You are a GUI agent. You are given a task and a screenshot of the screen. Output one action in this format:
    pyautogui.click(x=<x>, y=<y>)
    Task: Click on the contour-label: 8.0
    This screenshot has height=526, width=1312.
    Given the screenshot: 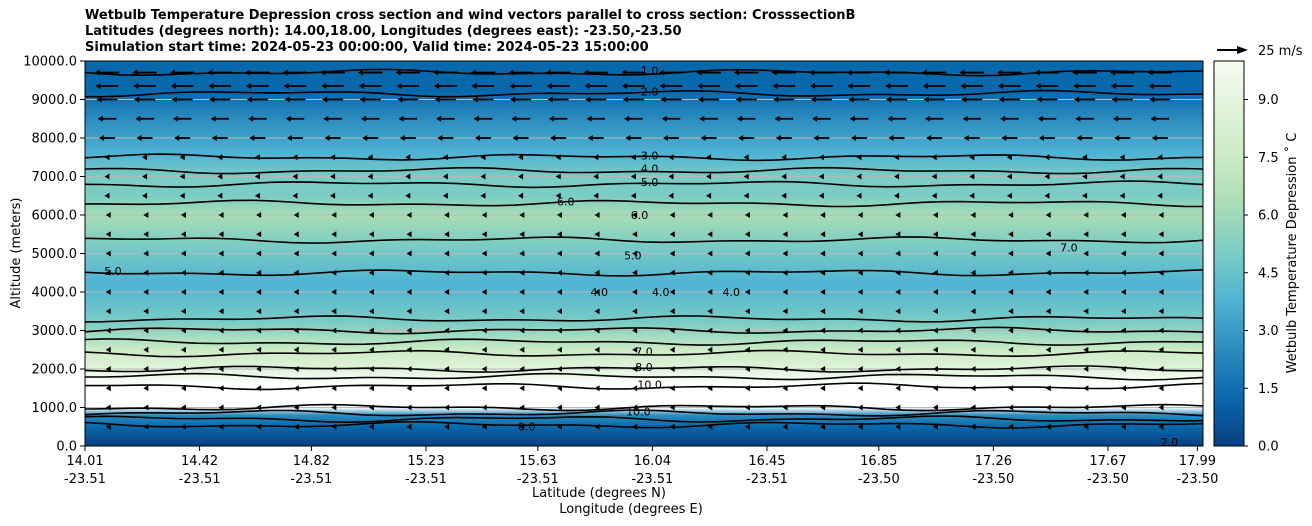 What is the action you would take?
    pyautogui.click(x=644, y=367)
    